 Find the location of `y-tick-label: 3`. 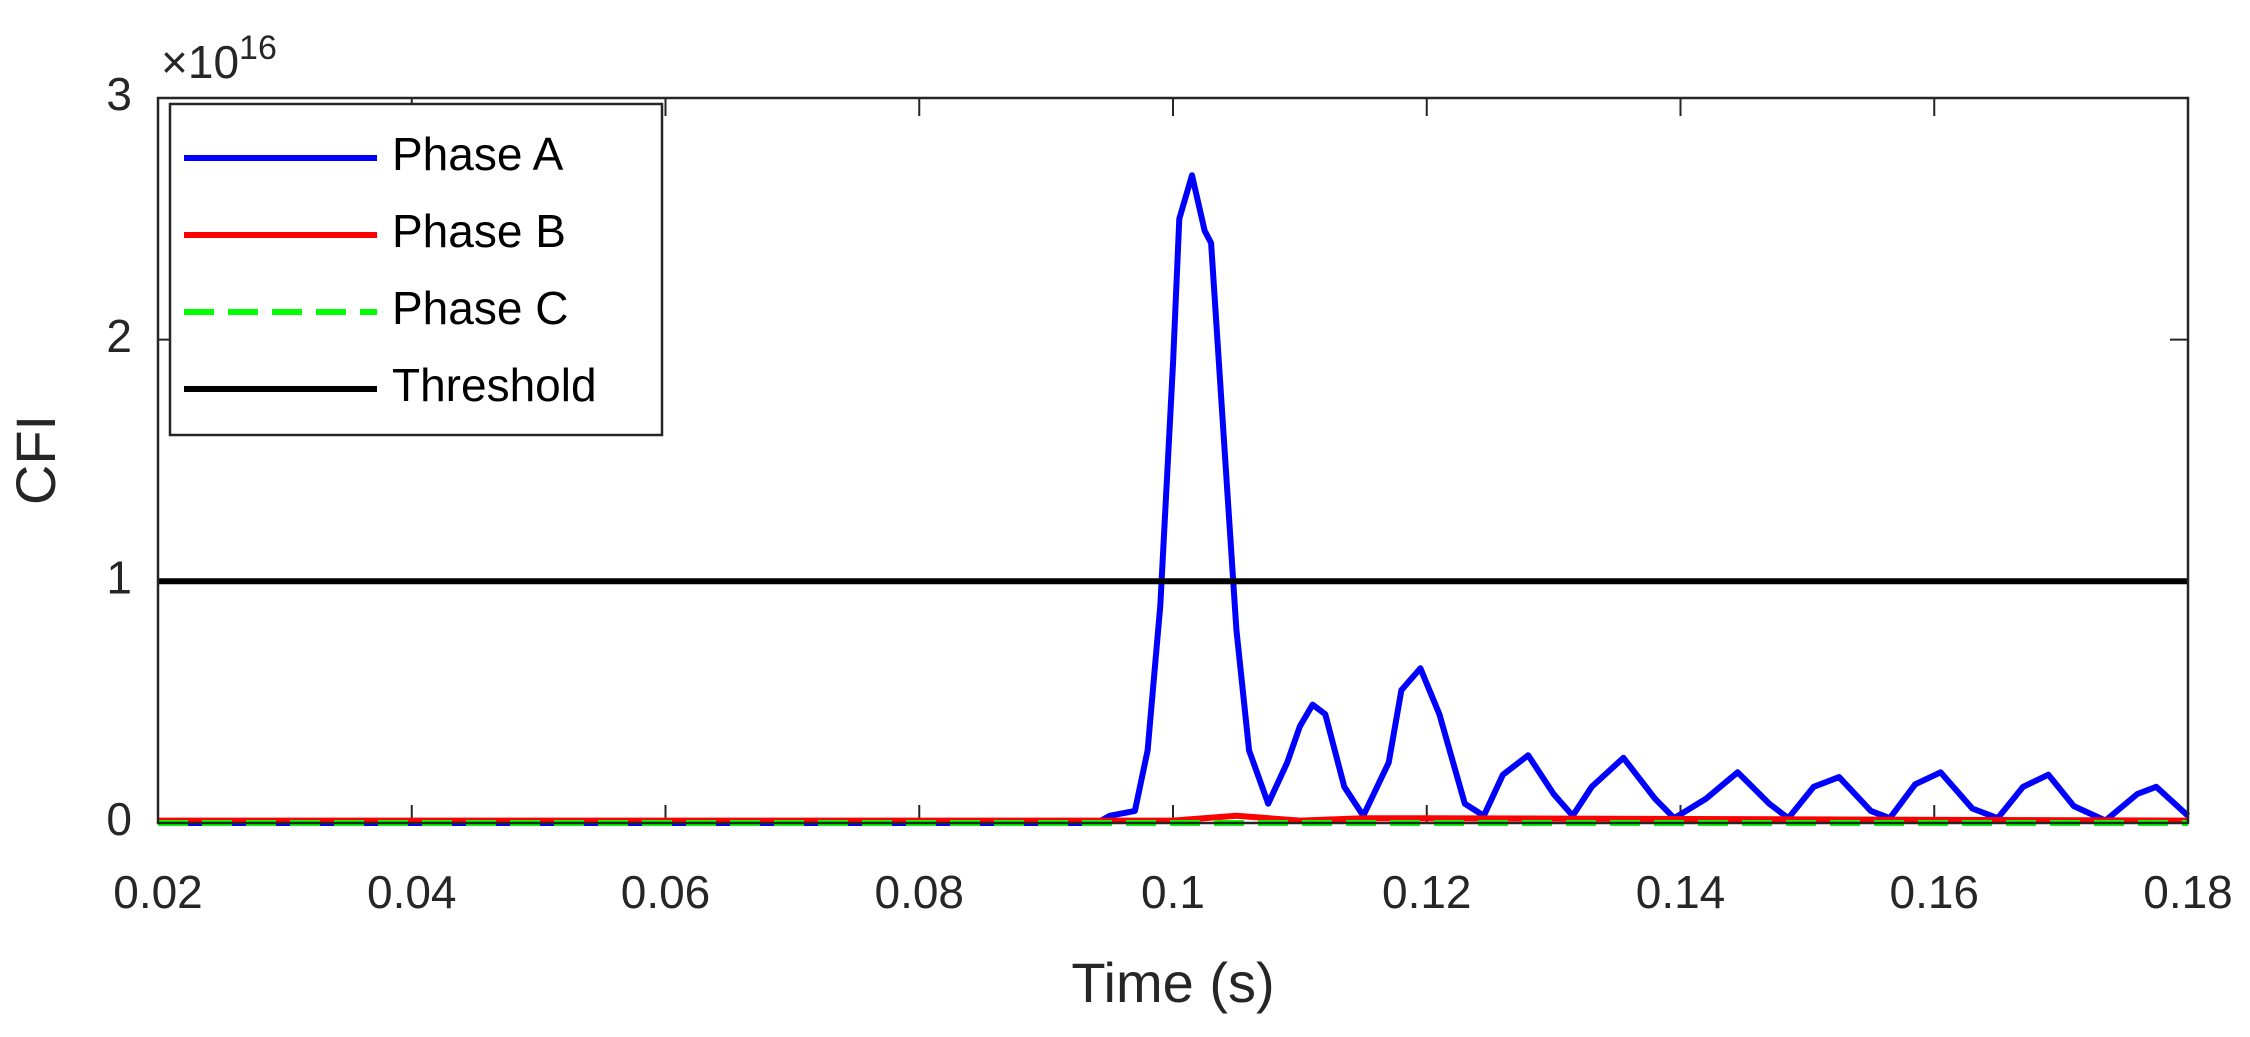

y-tick-label: 3 is located at coordinates (119, 94).